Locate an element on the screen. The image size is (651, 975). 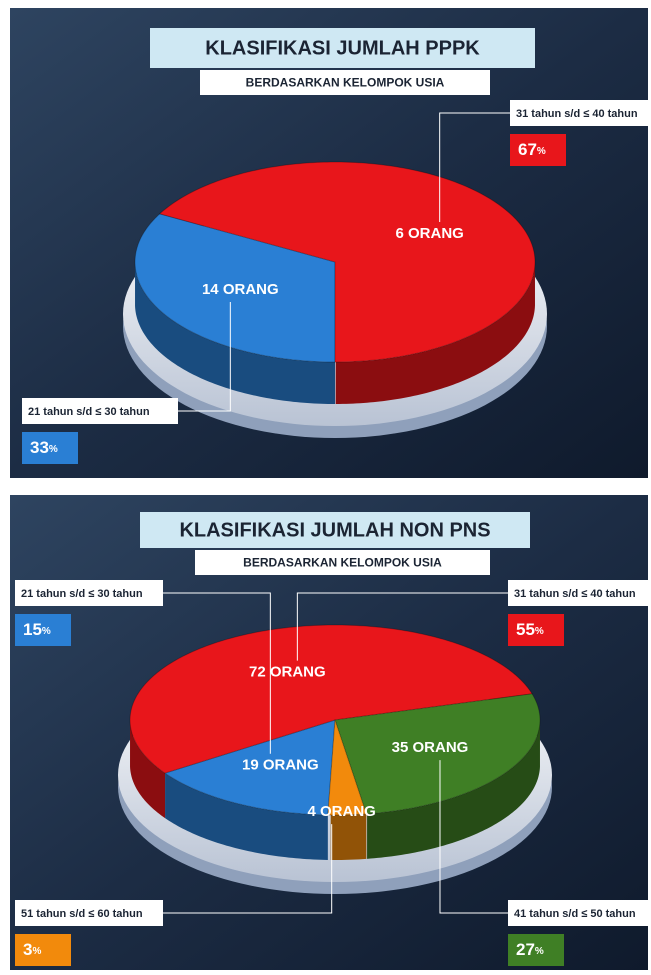
percent-label: 3% is located at coordinates (32, 949).